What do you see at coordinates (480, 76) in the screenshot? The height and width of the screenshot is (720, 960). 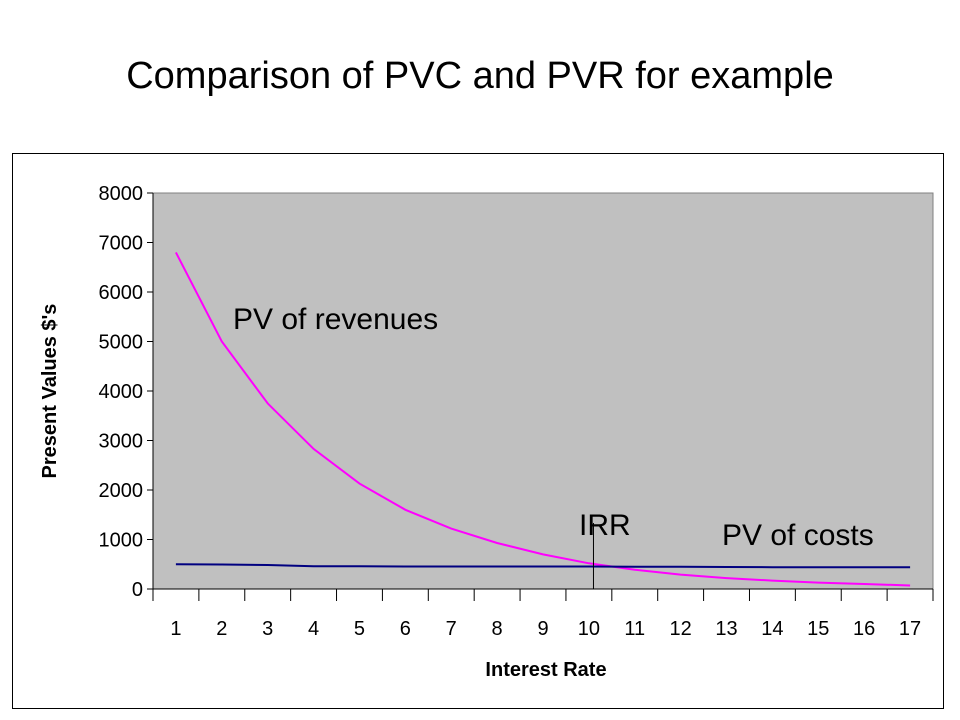 I see `page-title: Comparison of PVC and PVR for example` at bounding box center [480, 76].